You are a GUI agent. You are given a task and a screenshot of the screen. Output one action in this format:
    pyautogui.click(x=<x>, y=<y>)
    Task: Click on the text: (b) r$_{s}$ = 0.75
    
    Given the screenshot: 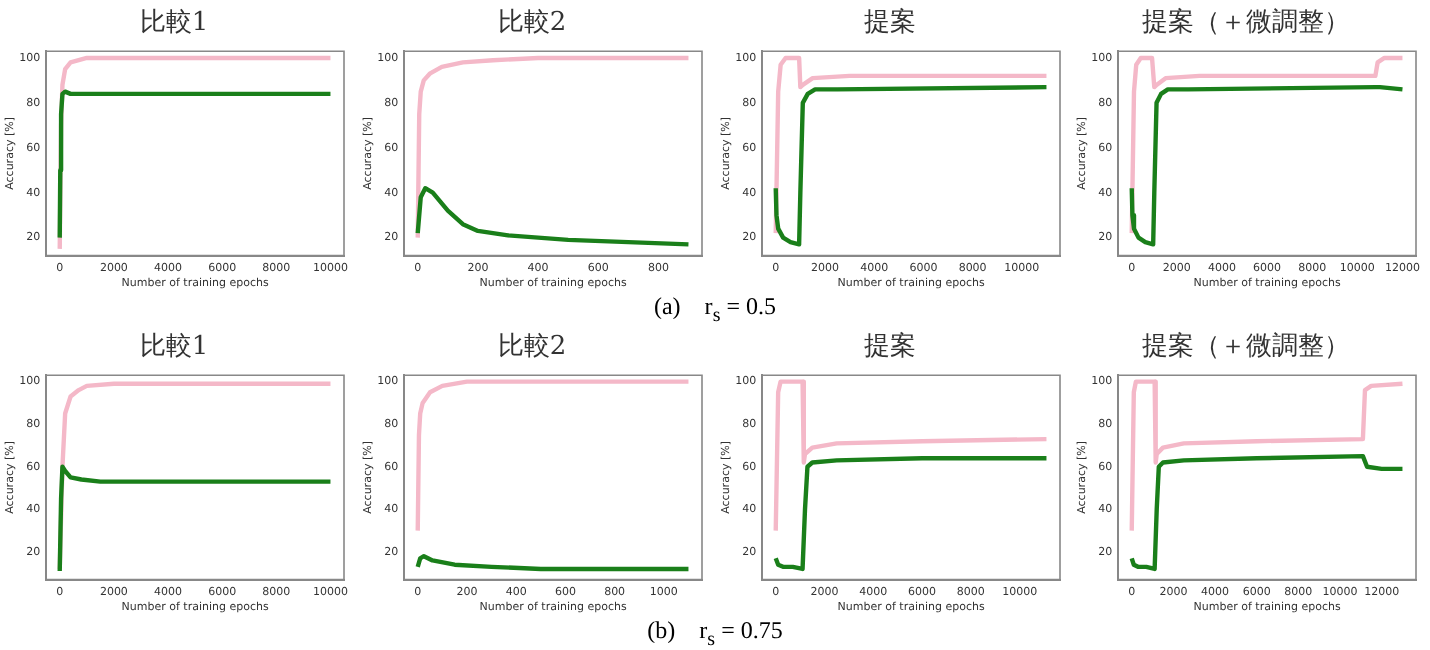 What is the action you would take?
    pyautogui.click(x=715, y=632)
    